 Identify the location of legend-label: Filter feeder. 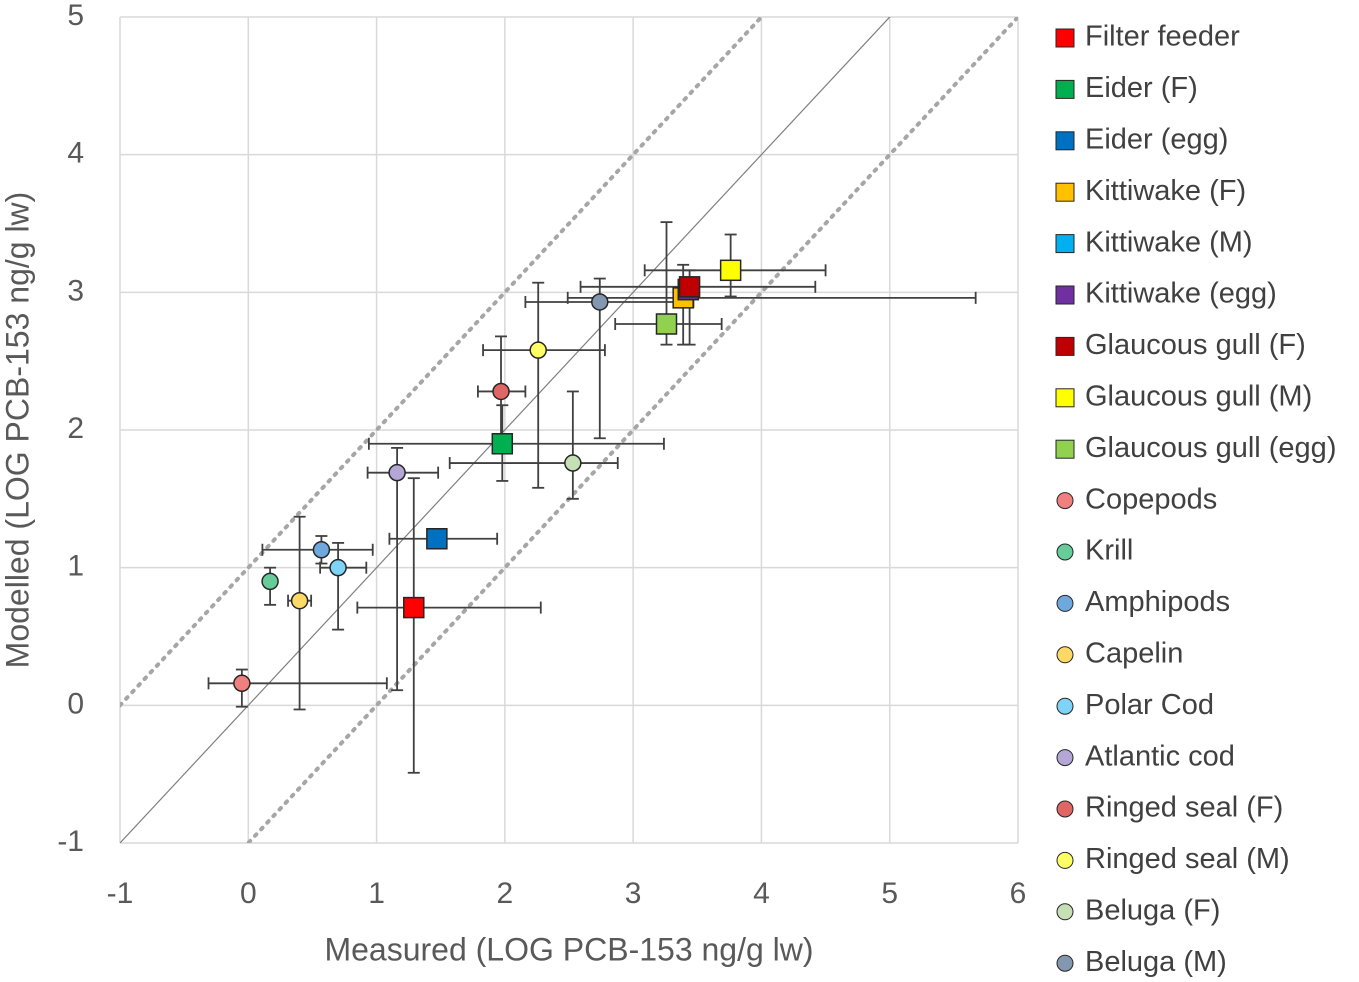
(1162, 37).